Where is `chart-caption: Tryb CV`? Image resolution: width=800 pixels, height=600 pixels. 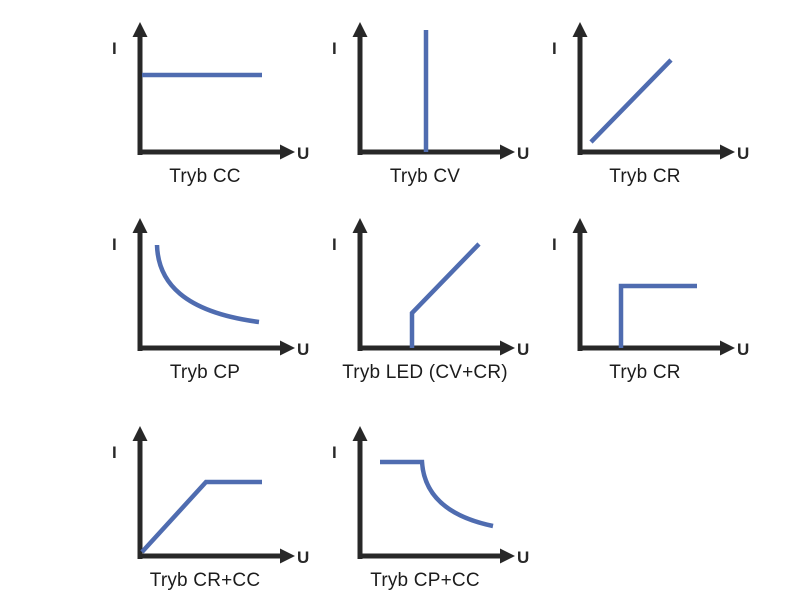
chart-caption: Tryb CV is located at coordinates (425, 176).